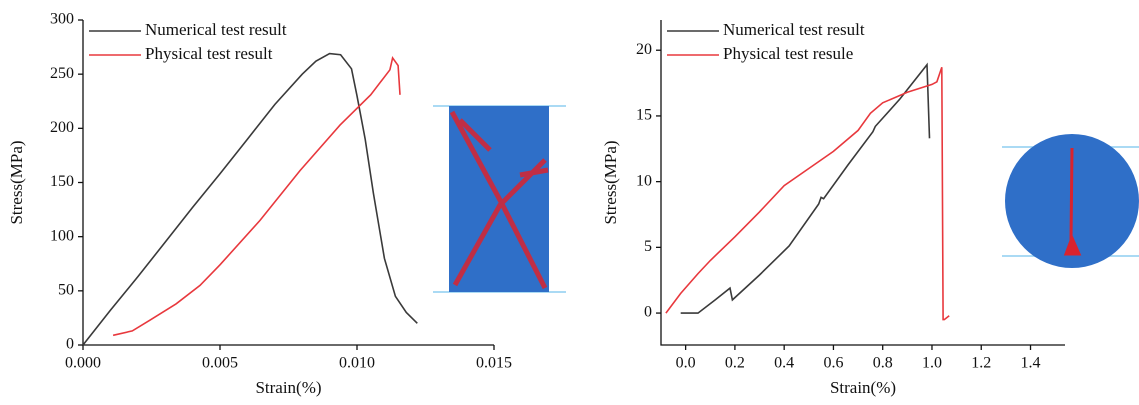  What do you see at coordinates (883, 363) in the screenshot?
I see `x-tick-label: 0.8` at bounding box center [883, 363].